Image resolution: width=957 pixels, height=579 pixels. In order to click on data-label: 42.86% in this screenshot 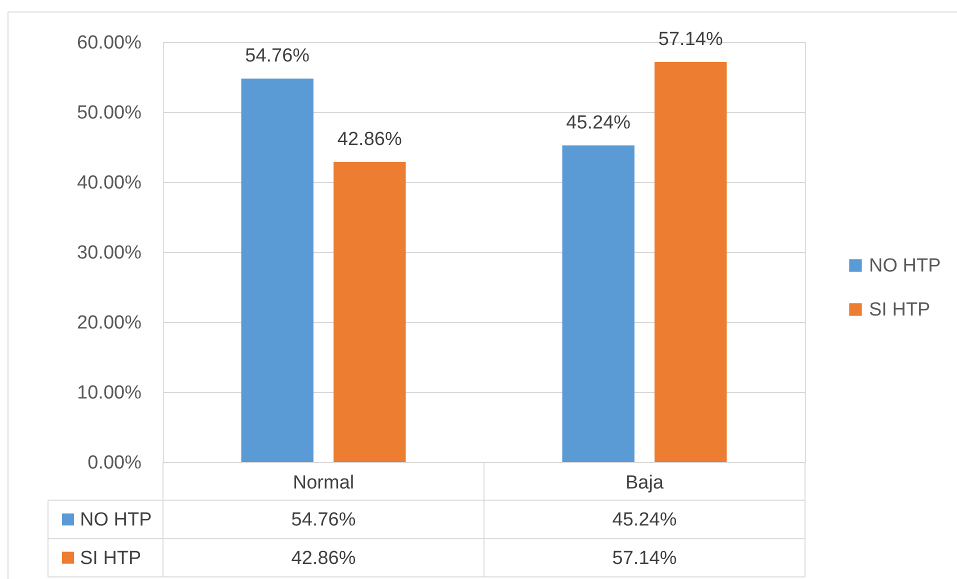, I will do `click(323, 558)`.